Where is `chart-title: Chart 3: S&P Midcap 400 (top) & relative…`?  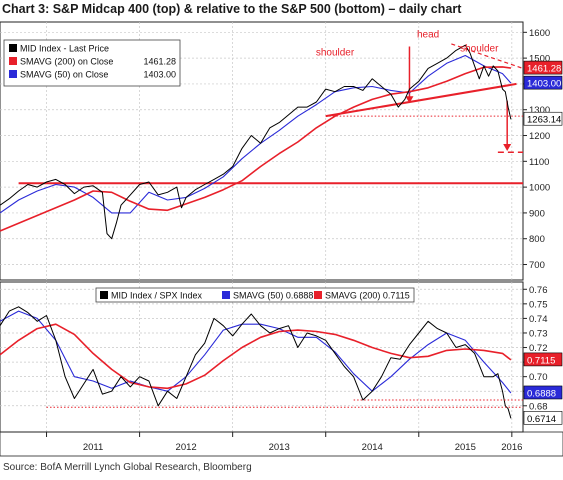 chart-title: Chart 3: S&P Midcap 400 (top) & relative… is located at coordinates (232, 9).